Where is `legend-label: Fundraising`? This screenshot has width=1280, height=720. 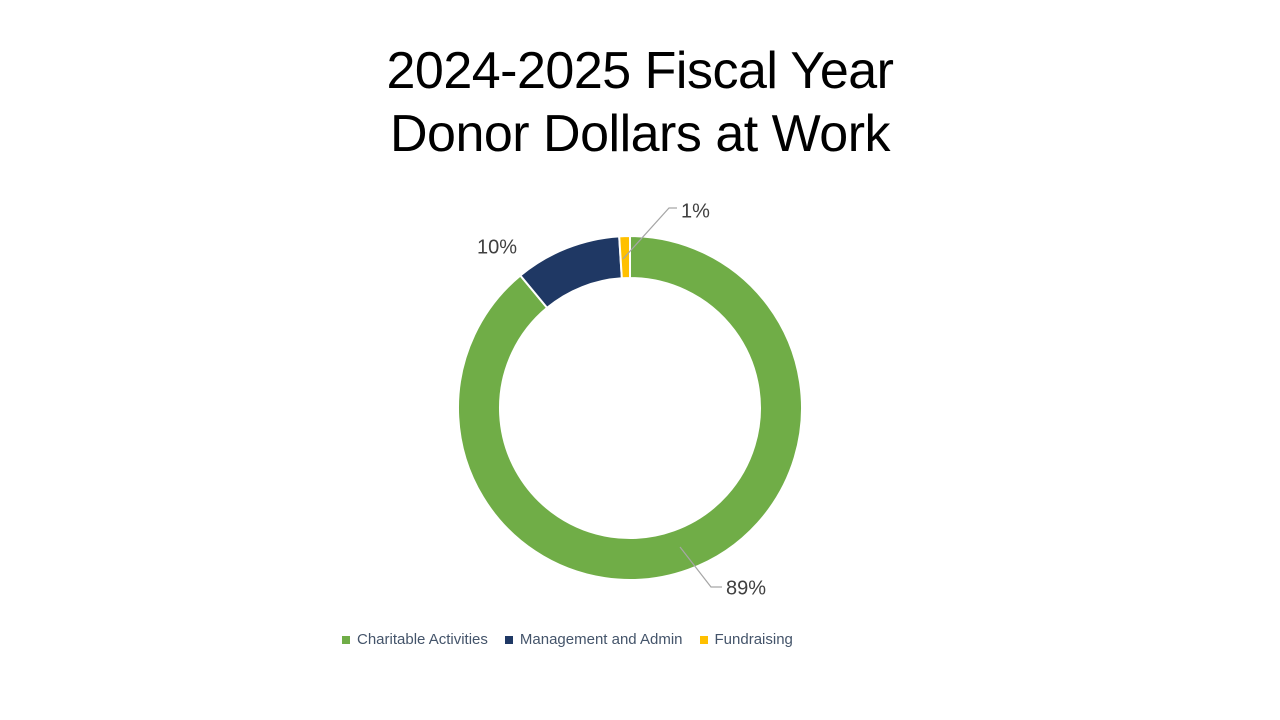
legend-label: Fundraising is located at coordinates (753, 639).